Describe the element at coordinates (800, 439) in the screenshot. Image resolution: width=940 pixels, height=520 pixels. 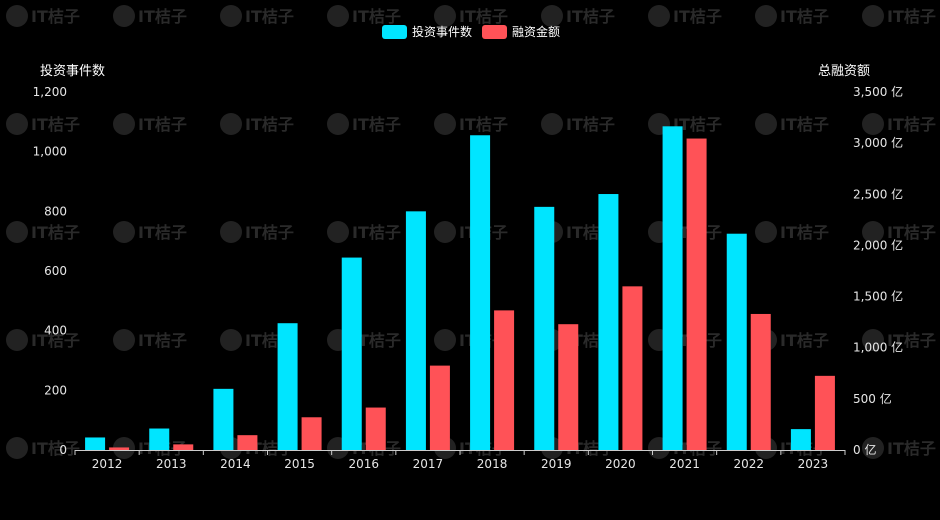
I see `bar-events-2023` at that location.